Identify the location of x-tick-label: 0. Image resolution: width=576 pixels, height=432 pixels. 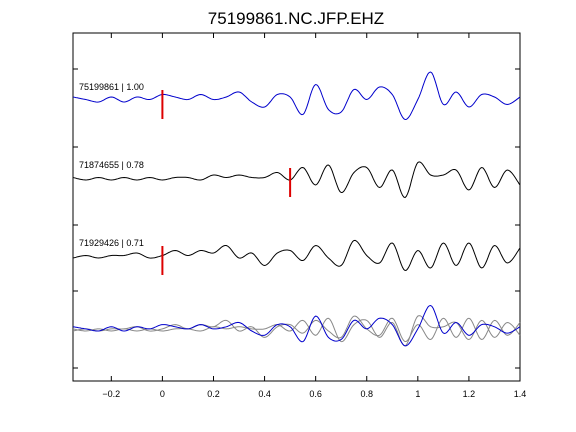
(162, 394).